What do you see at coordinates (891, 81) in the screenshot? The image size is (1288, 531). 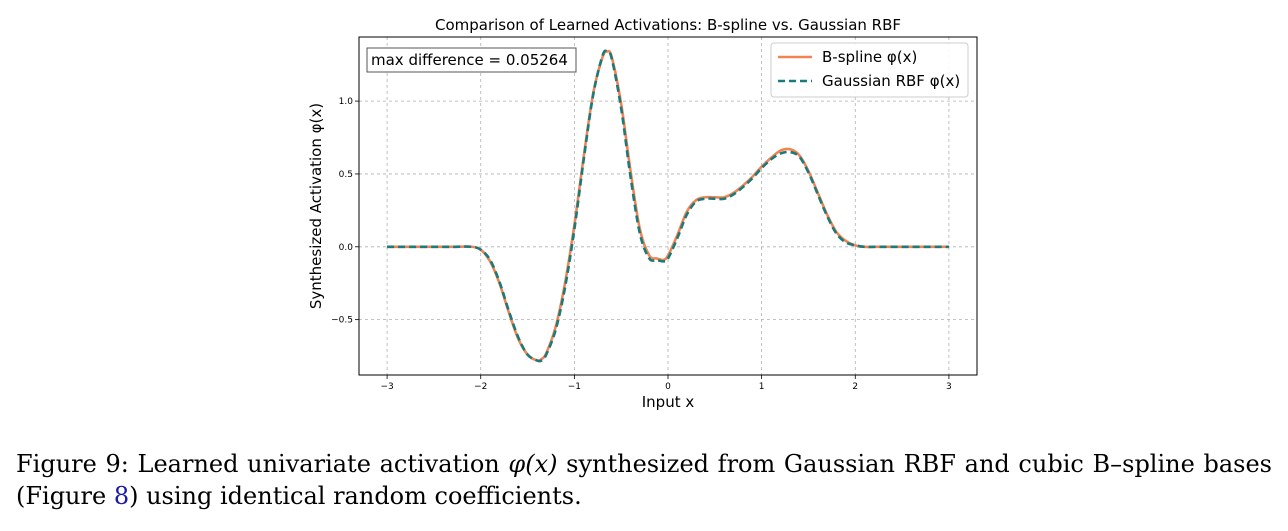 I see `legend-label-gaussian: Gaussian RBF φ(x)` at bounding box center [891, 81].